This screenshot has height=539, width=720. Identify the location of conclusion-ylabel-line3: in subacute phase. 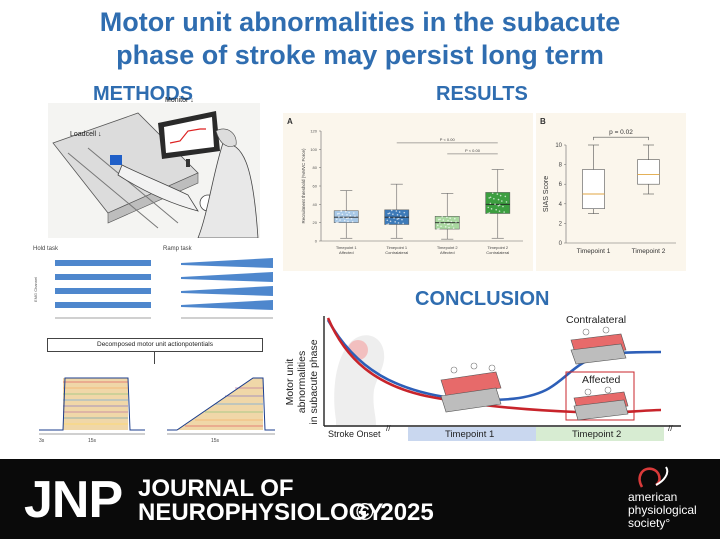
(314, 382).